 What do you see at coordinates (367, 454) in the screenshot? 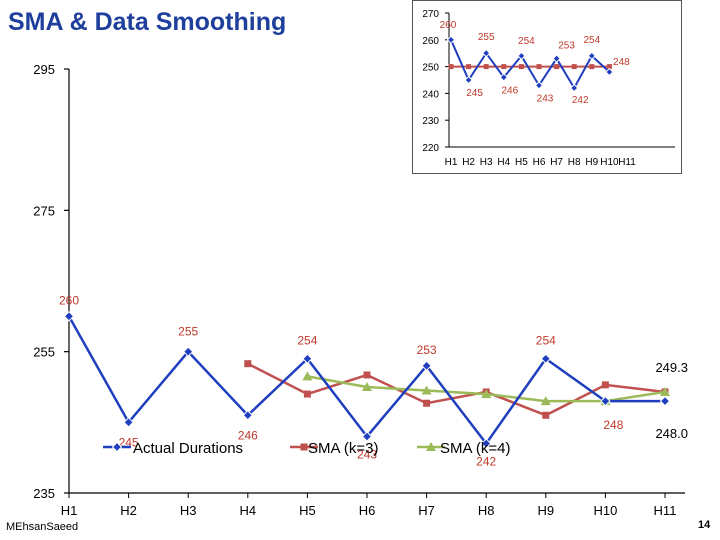
I see `data-label: 243` at bounding box center [367, 454].